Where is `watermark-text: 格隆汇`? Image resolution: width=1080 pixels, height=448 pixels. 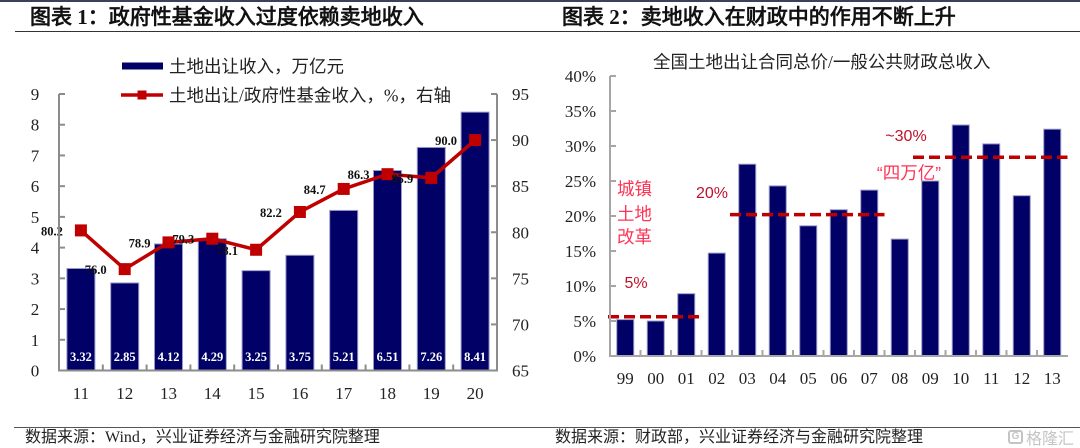 watermark-text: 格隆汇 is located at coordinates (1049, 439).